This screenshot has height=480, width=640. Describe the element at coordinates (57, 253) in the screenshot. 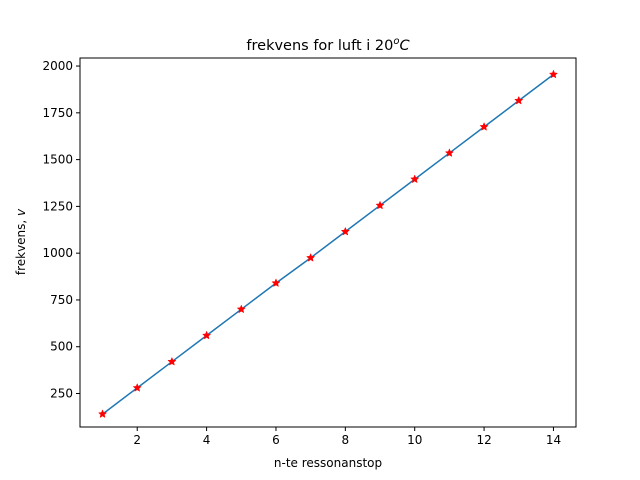

I see `y-tick-label: 1000` at that location.